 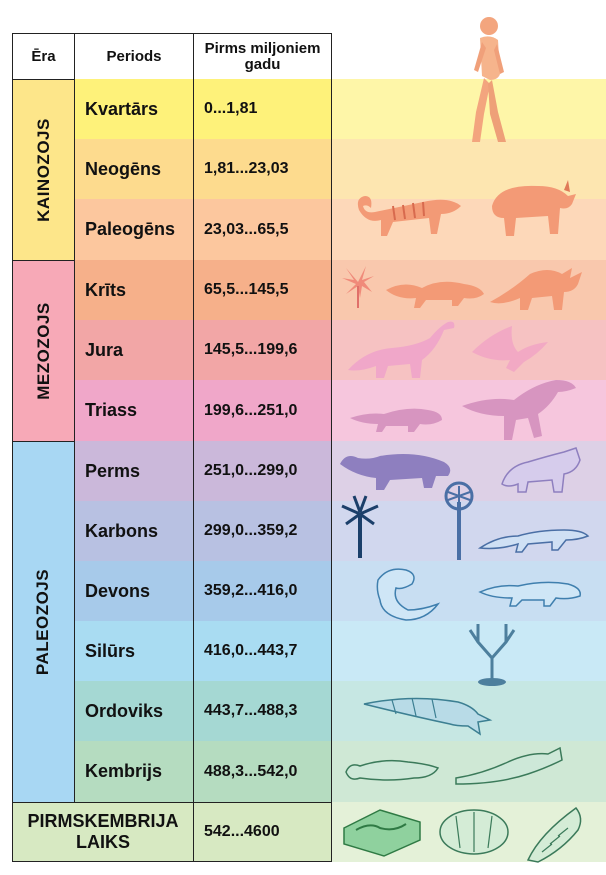 I want to click on nautiloid-illustration, so click(x=428, y=716).